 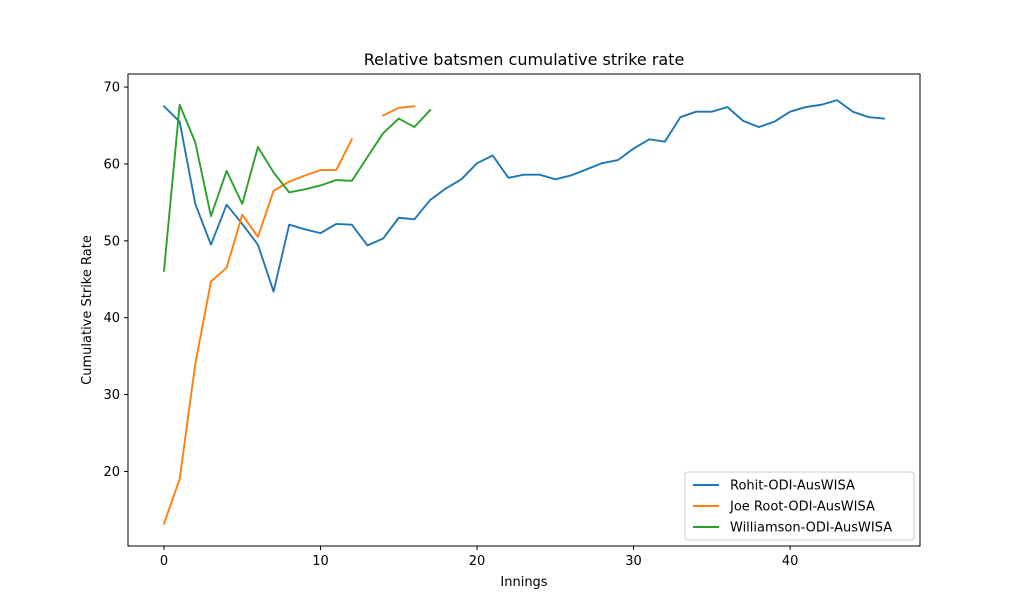 What do you see at coordinates (811, 528) in the screenshot?
I see `legend-label: Williamson-ODI-AusWISA` at bounding box center [811, 528].